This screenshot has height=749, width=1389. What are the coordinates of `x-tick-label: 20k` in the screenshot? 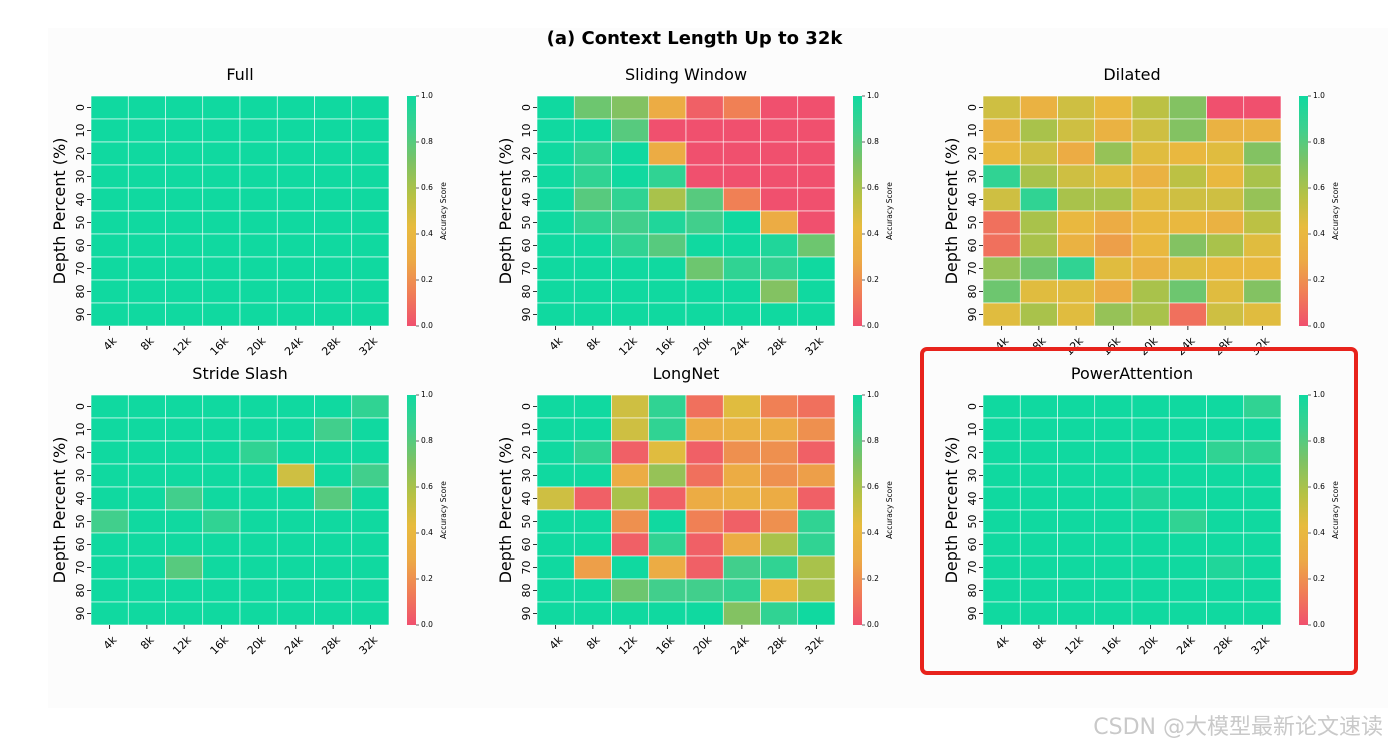 It's located at (257, 645).